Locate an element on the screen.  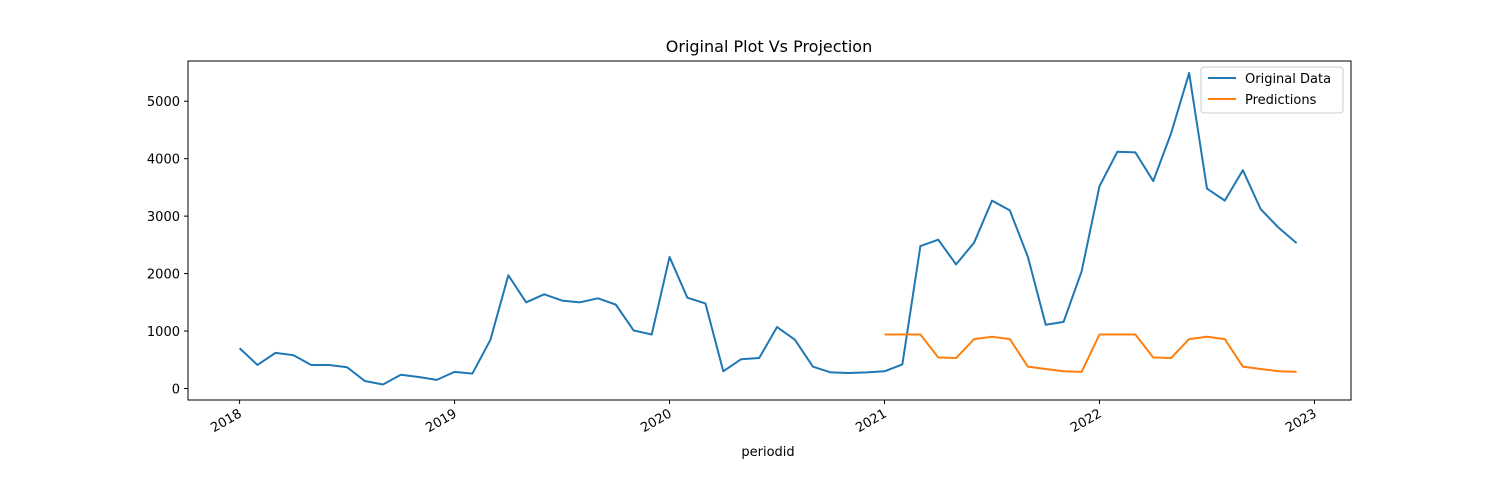
x-axis-label: periodid is located at coordinates (767, 452).